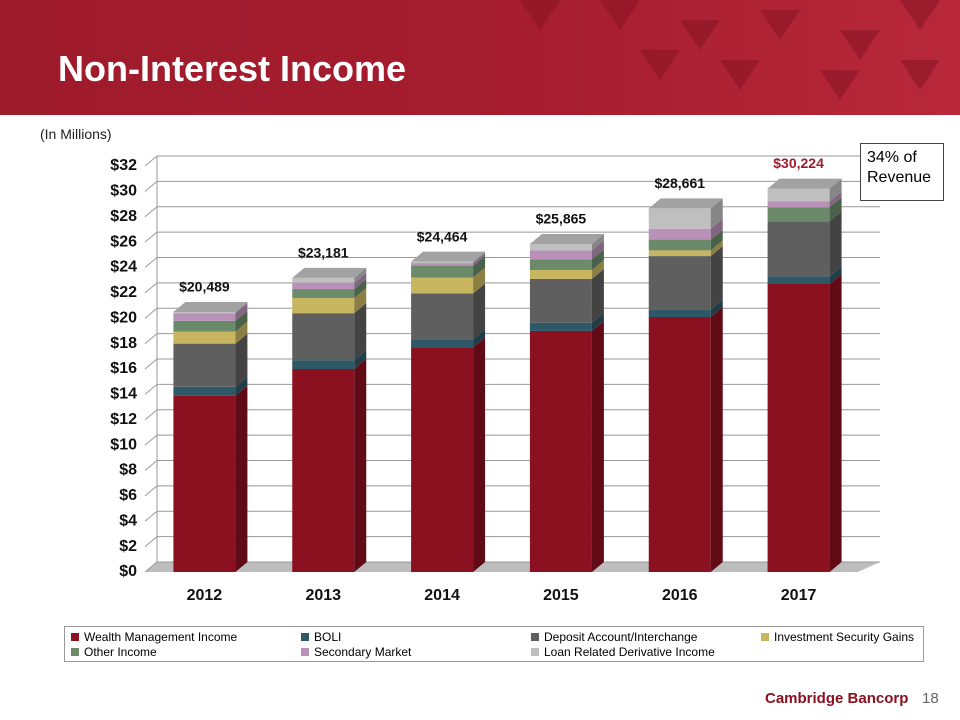  Describe the element at coordinates (730, 50) in the screenshot. I see `header-pattern` at that location.